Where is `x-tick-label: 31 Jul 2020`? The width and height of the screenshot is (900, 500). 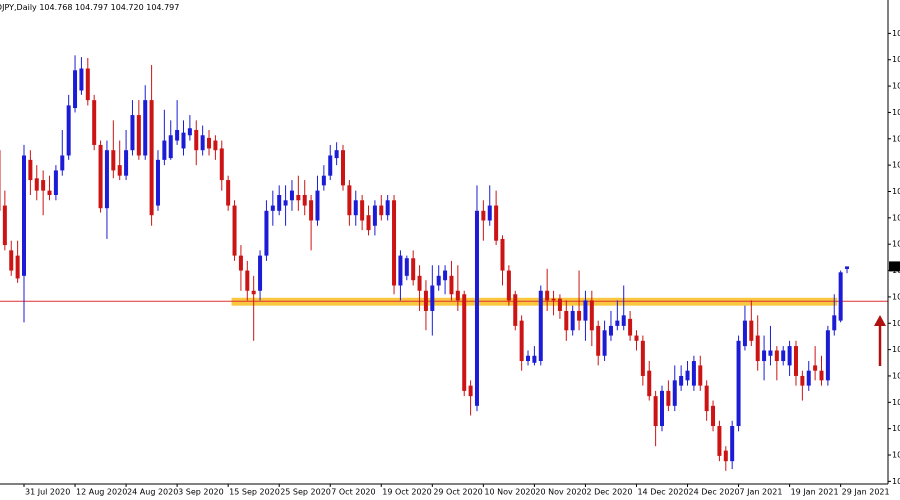 x-tick-label: 31 Jul 2020 is located at coordinates (47, 492).